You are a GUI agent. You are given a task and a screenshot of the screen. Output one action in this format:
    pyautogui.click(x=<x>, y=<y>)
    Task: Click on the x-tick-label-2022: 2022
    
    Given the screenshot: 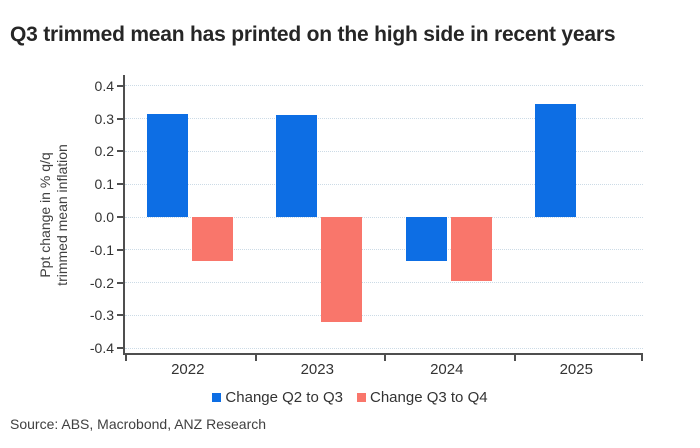 What is the action you would take?
    pyautogui.click(x=188, y=369)
    